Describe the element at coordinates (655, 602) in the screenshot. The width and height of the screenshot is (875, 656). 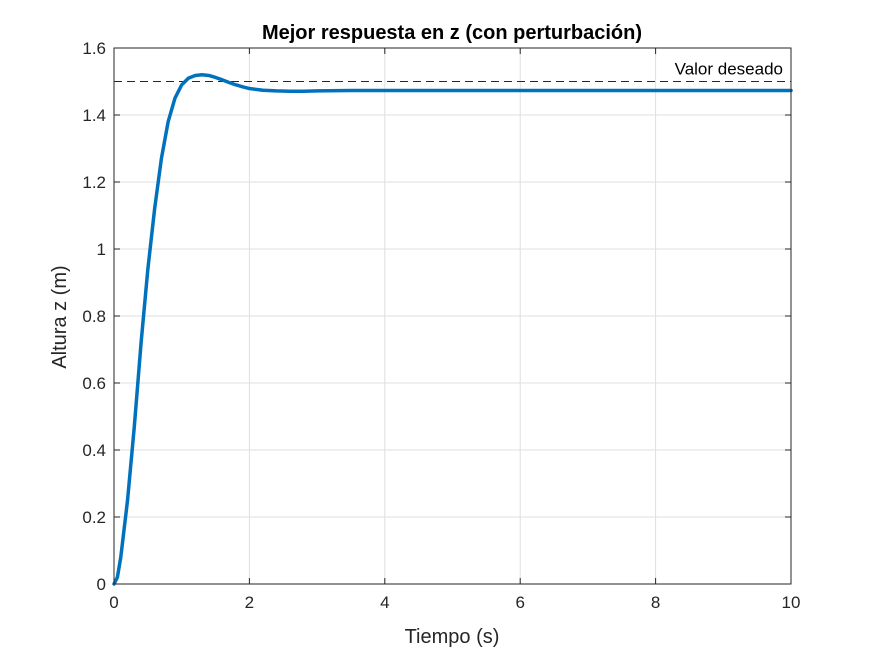
I see `x-tick-label: 8` at that location.